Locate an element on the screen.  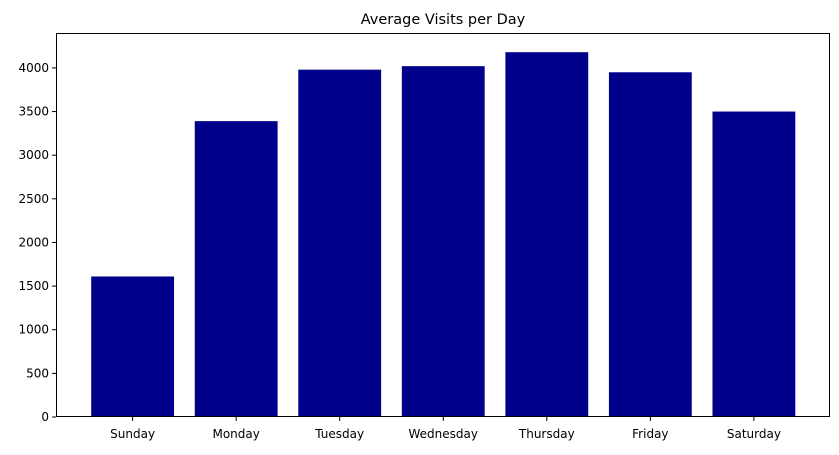
x-tick-label: Sunday is located at coordinates (132, 434).